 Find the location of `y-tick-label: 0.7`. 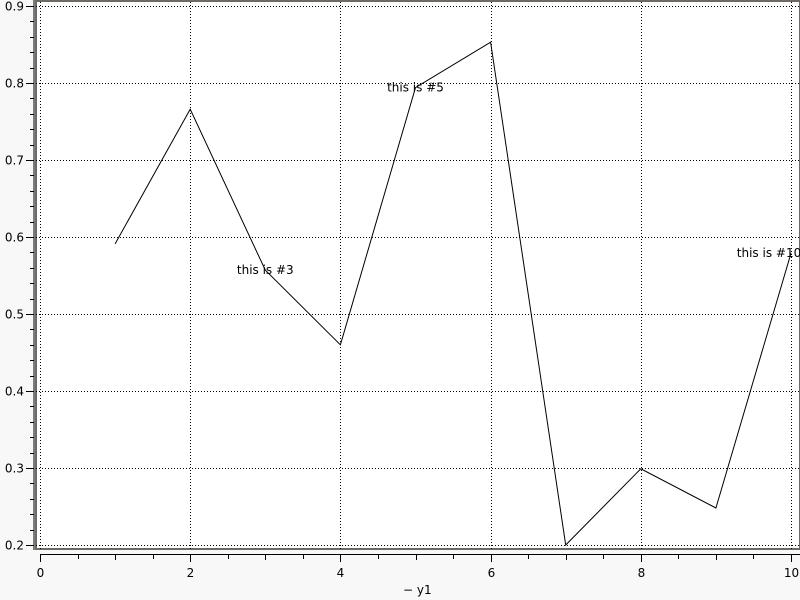

y-tick-label: 0.7 is located at coordinates (14, 161).